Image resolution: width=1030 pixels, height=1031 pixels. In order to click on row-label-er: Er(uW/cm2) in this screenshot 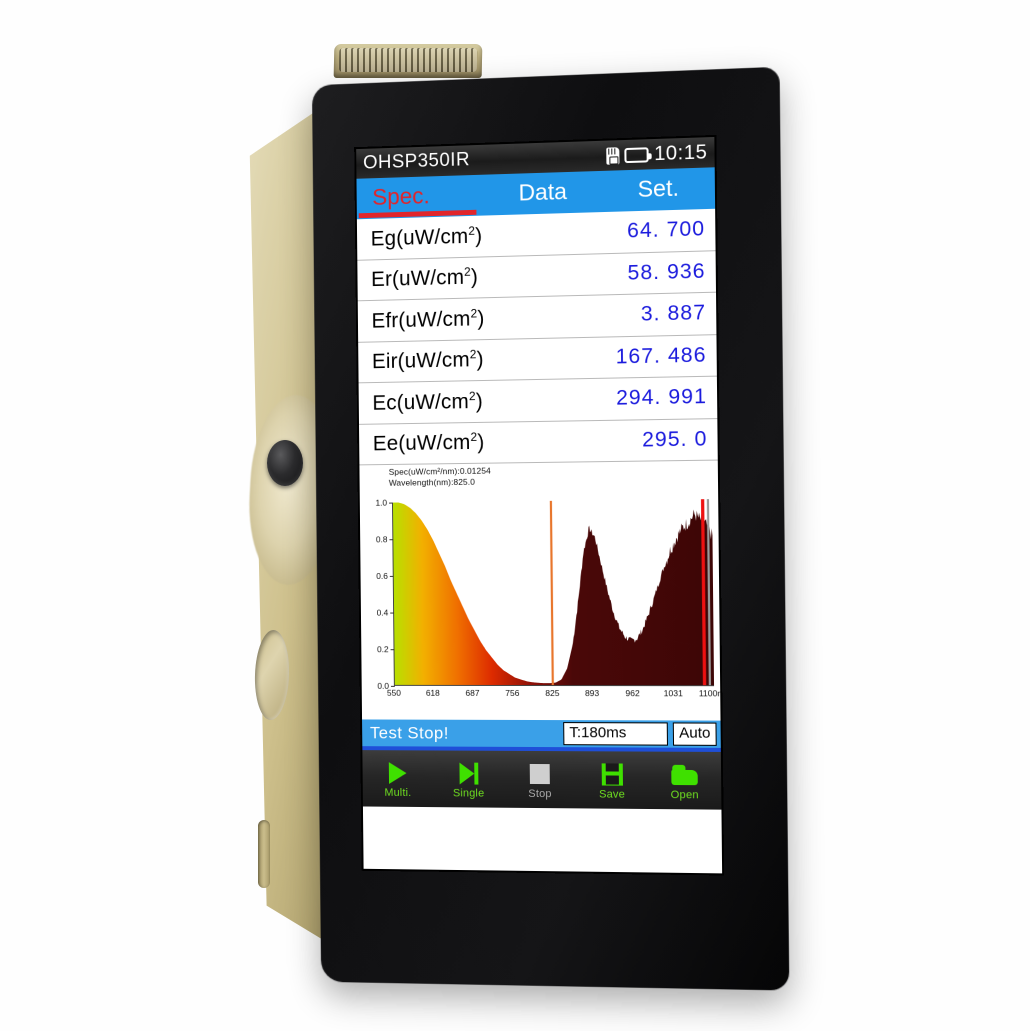, I will do `click(425, 278)`.